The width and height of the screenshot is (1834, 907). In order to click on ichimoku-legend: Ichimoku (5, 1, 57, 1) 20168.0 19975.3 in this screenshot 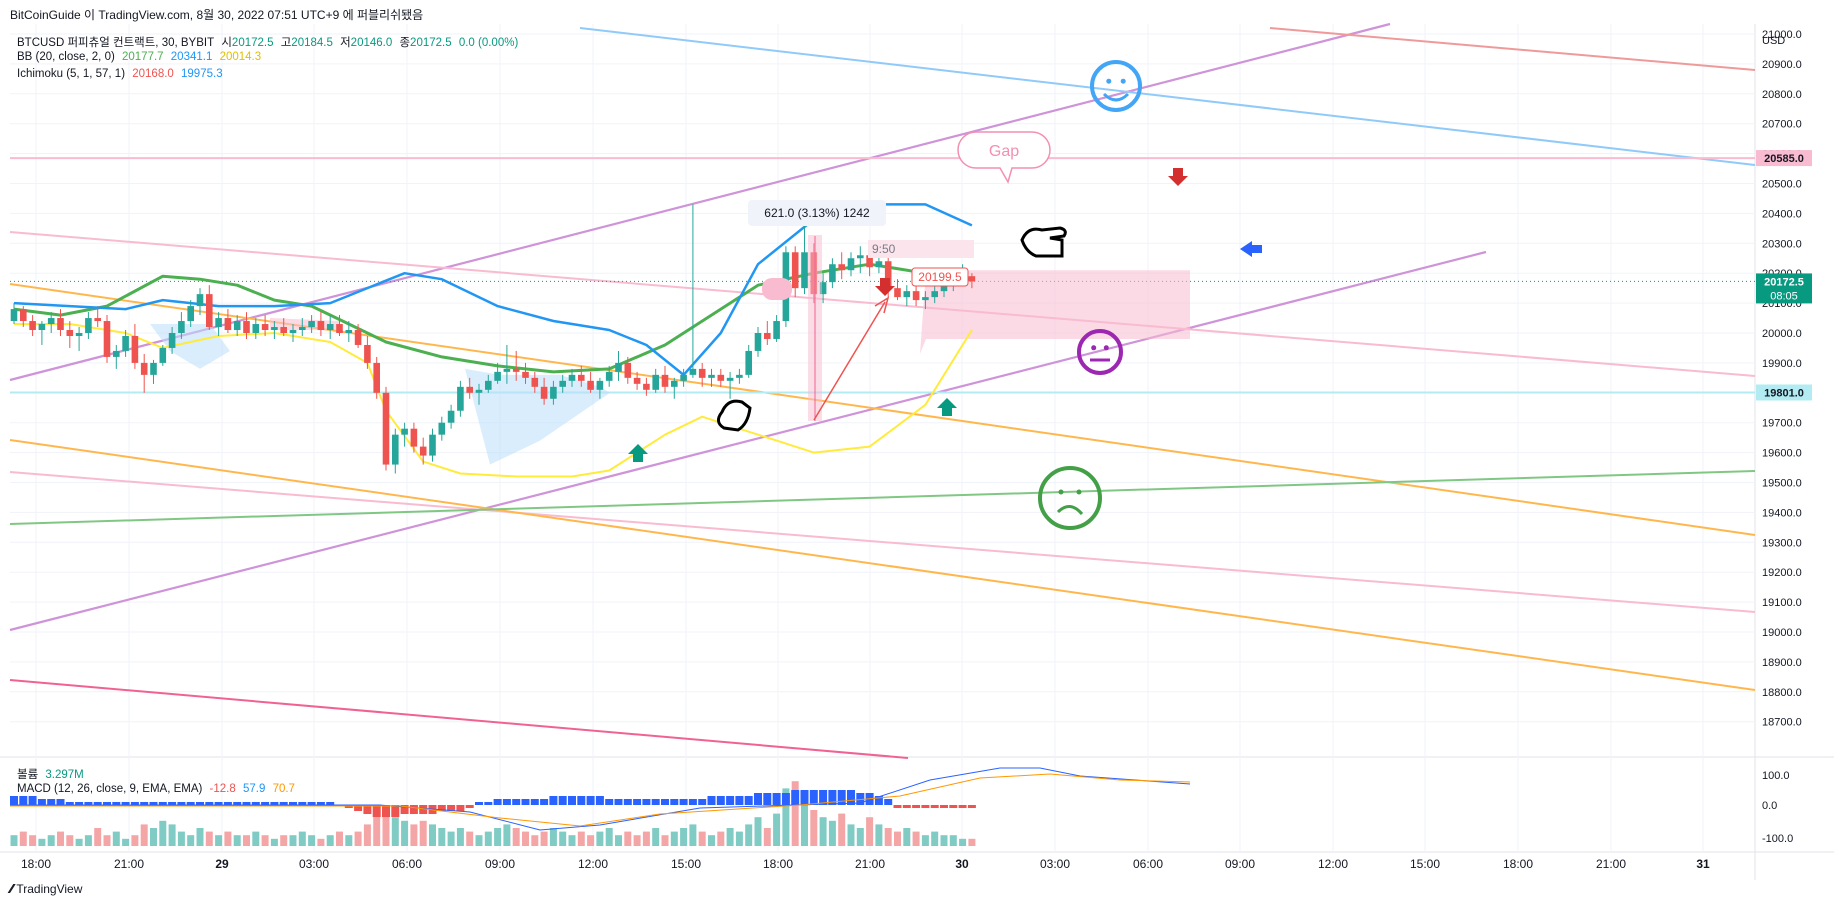, I will do `click(122, 74)`.